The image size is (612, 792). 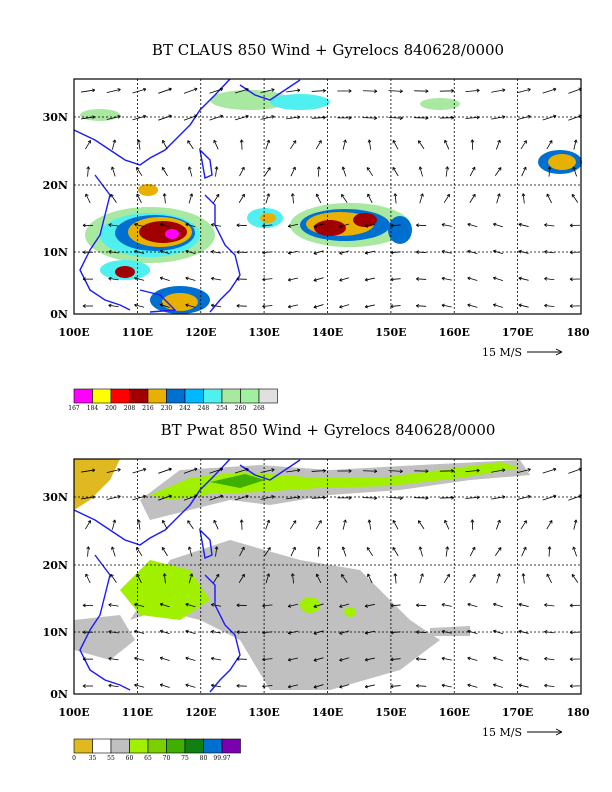 What do you see at coordinates (59, 314) in the screenshot?
I see `panel-1-lat-tick: 0N` at bounding box center [59, 314].